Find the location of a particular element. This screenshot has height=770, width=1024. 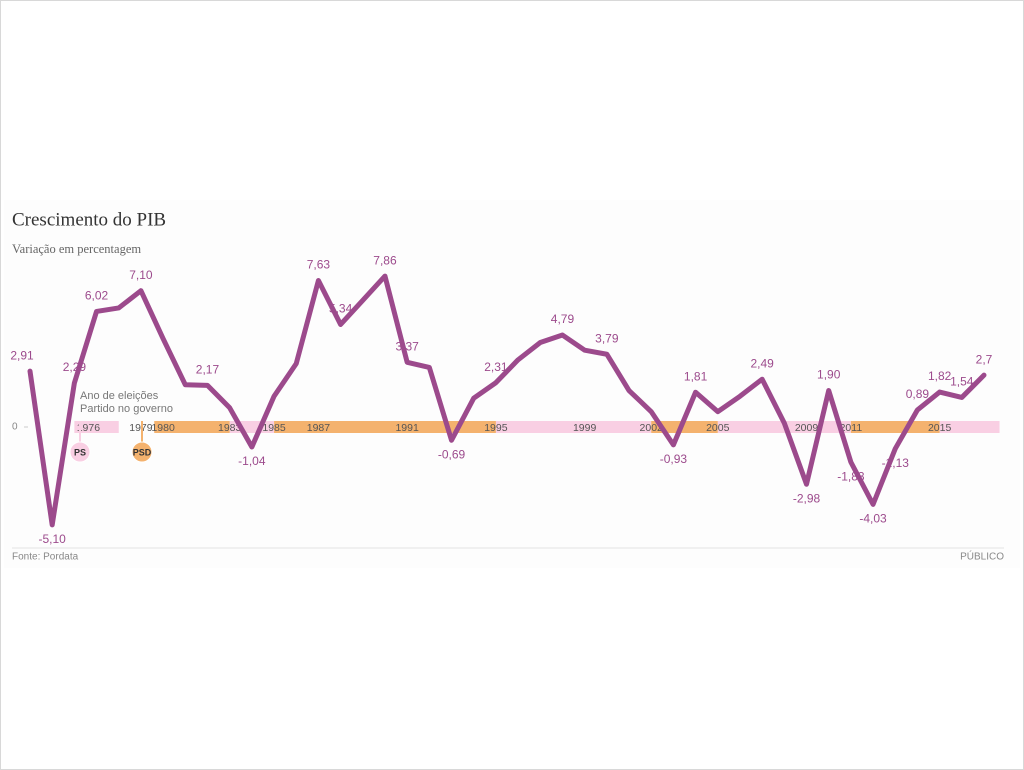

data-label: -4,03 is located at coordinates (873, 519).